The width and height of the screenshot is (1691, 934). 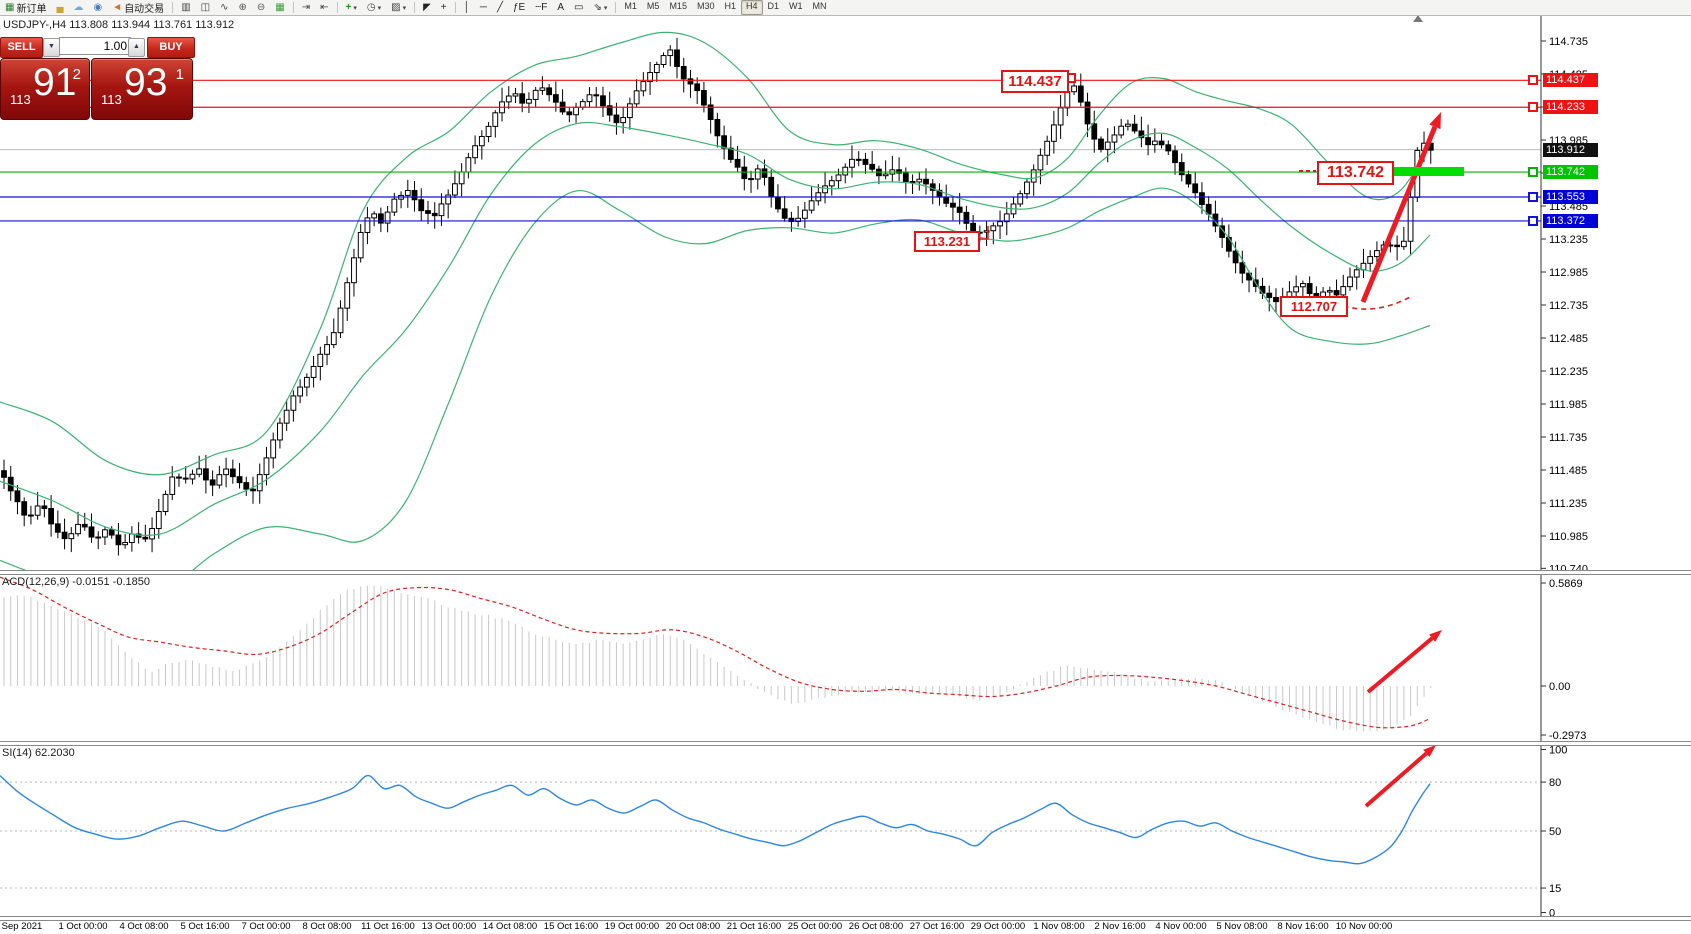 I want to click on ask-prefix: 113, so click(x=111, y=99).